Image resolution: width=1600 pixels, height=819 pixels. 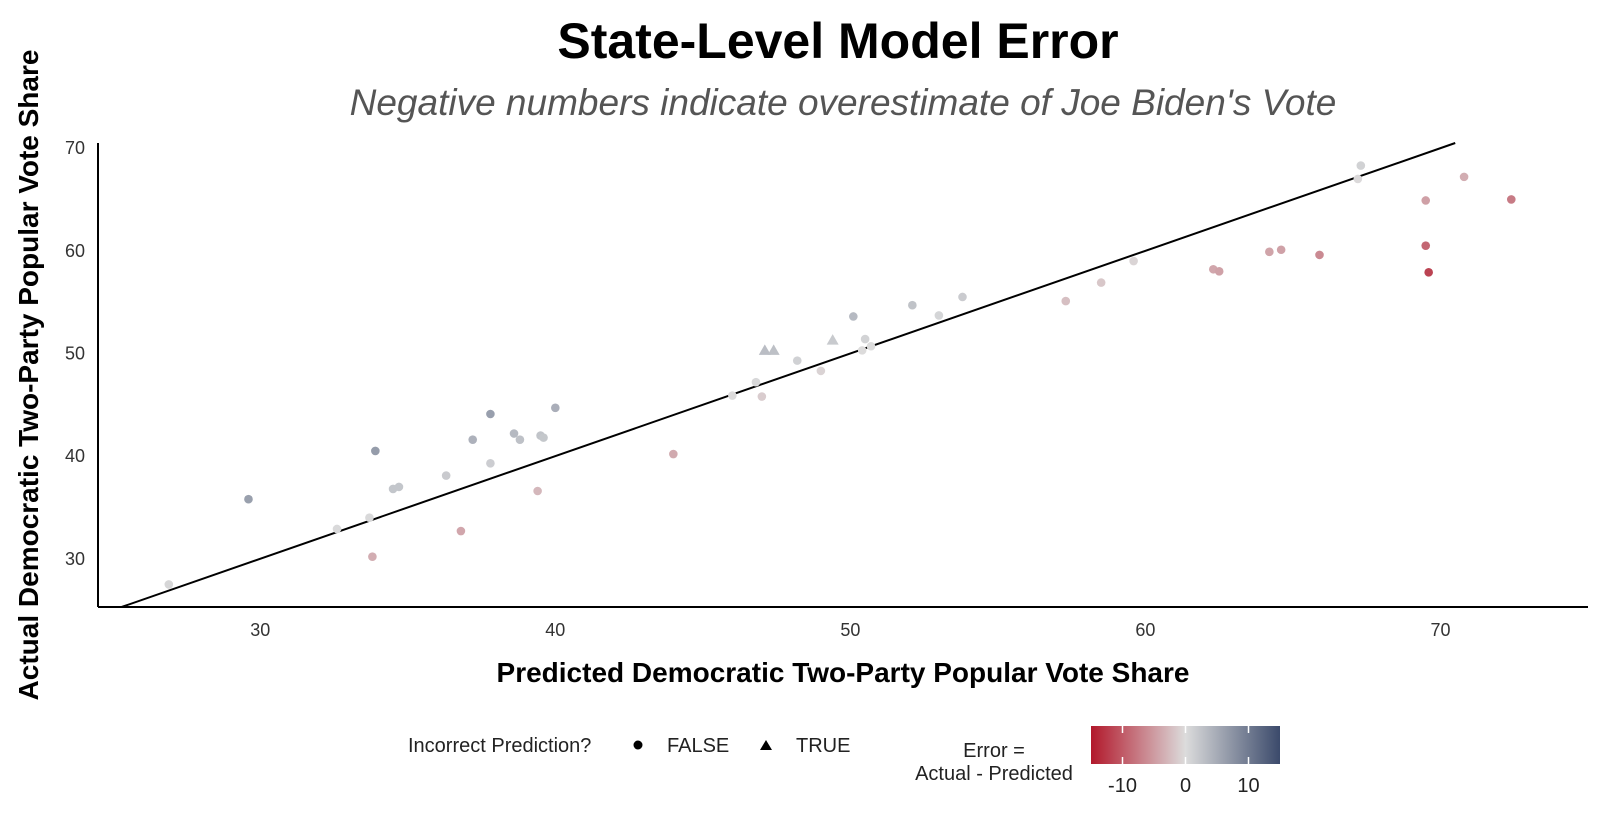 What do you see at coordinates (260, 630) in the screenshot?
I see `x-tick-label: 30` at bounding box center [260, 630].